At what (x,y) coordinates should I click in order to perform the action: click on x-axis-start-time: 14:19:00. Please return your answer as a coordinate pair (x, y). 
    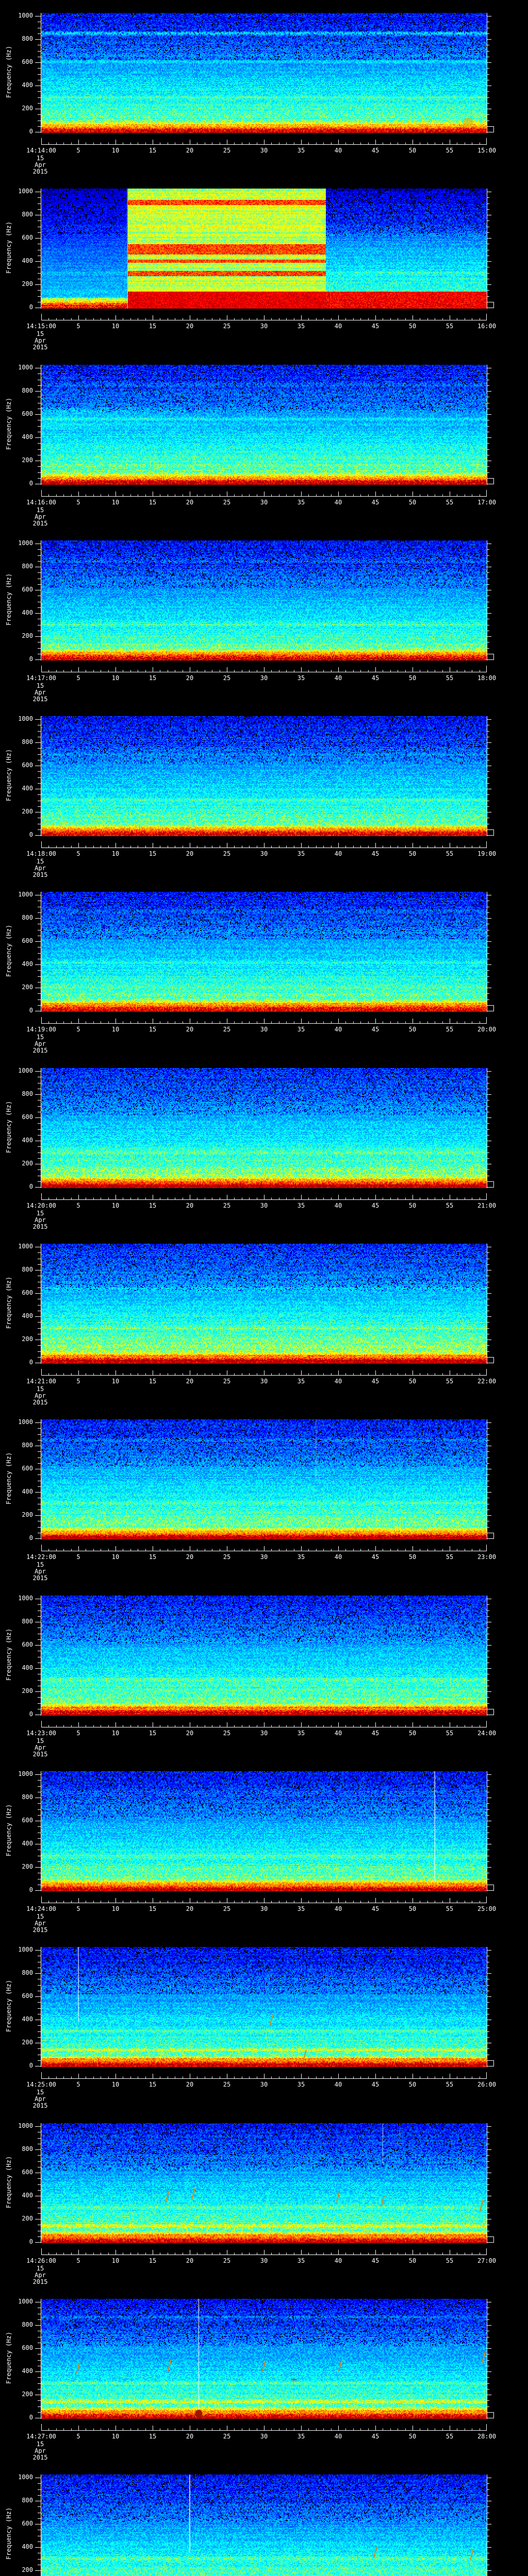
    Looking at the image, I should click on (41, 1029).